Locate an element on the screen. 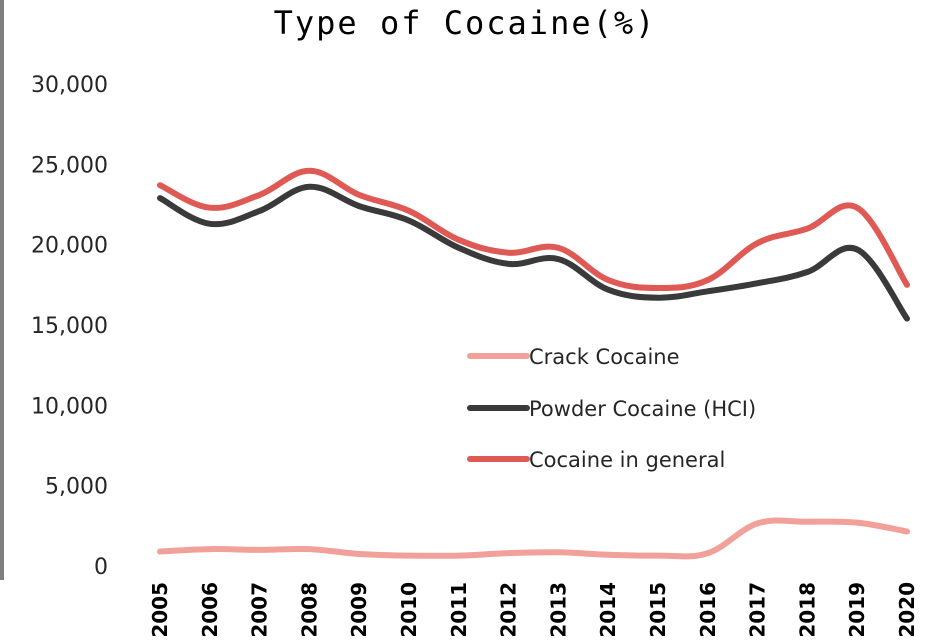  y-tick-label: 25,000 is located at coordinates (69, 165).